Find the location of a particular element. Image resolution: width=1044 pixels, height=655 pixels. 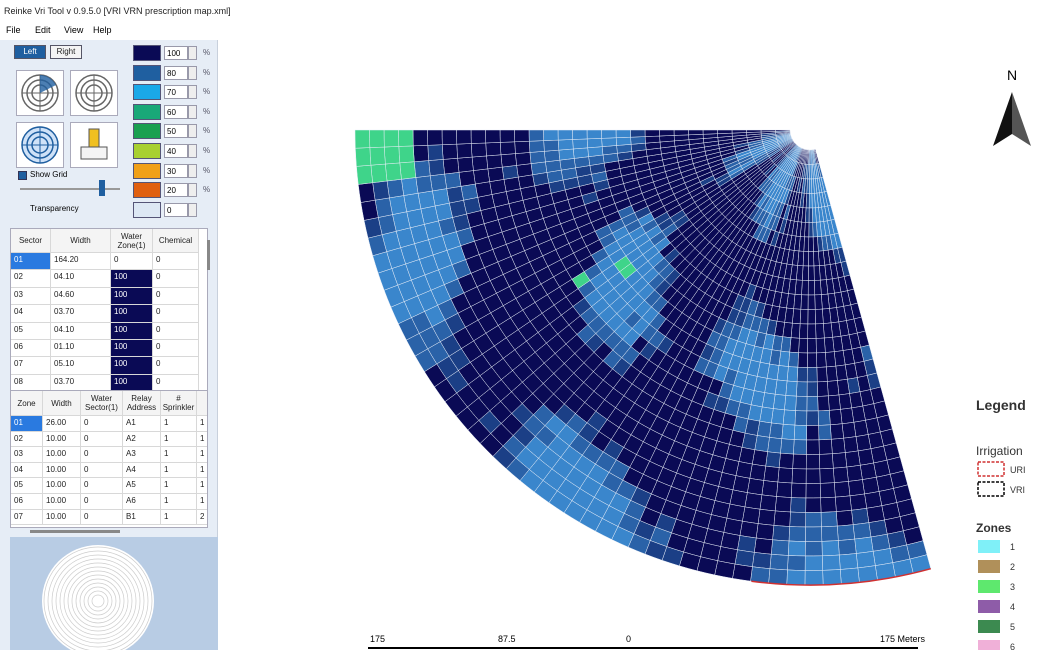

side-button: Right is located at coordinates (66, 52).